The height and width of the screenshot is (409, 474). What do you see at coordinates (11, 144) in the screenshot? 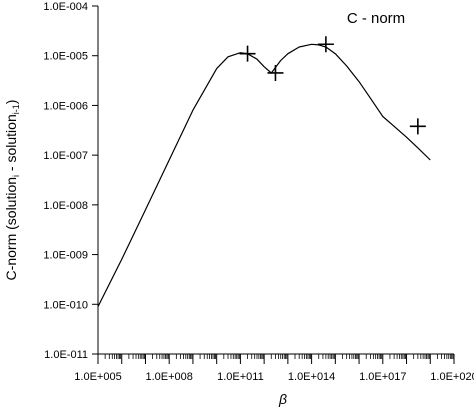
I see `y-axis-label-mid: - solution` at bounding box center [11, 144].